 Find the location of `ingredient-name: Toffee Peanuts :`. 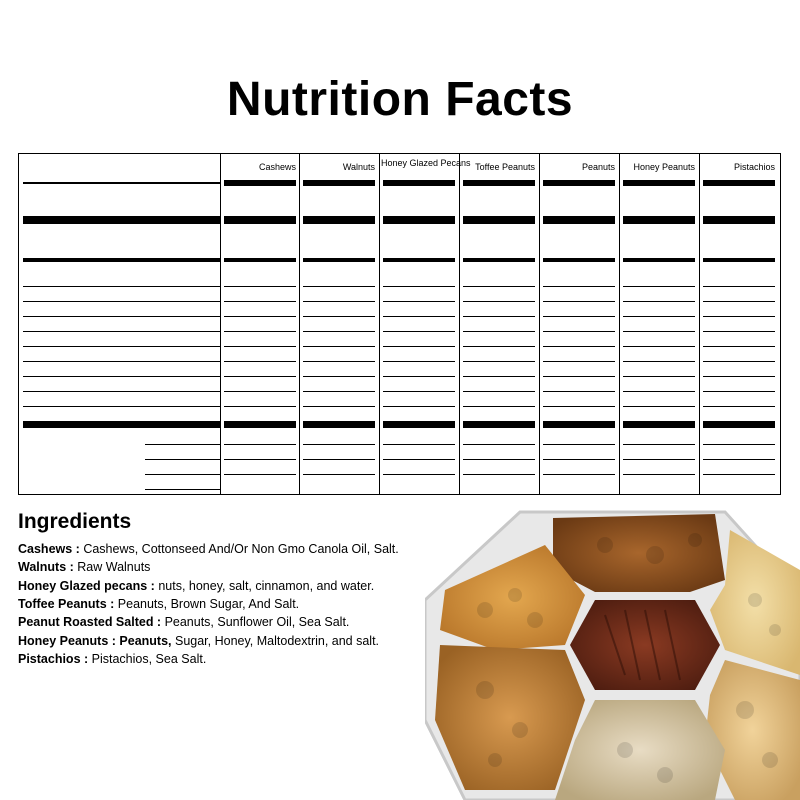

ingredient-name: Toffee Peanuts : is located at coordinates (66, 603).